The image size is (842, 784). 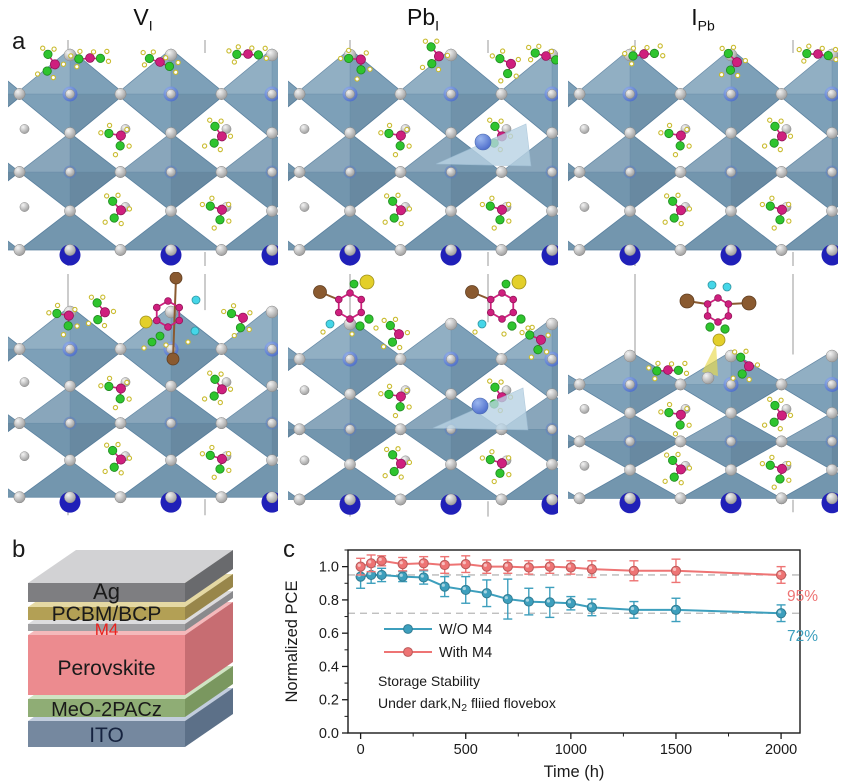 What do you see at coordinates (574, 772) in the screenshot?
I see `x-axis-label: Time (h)` at bounding box center [574, 772].